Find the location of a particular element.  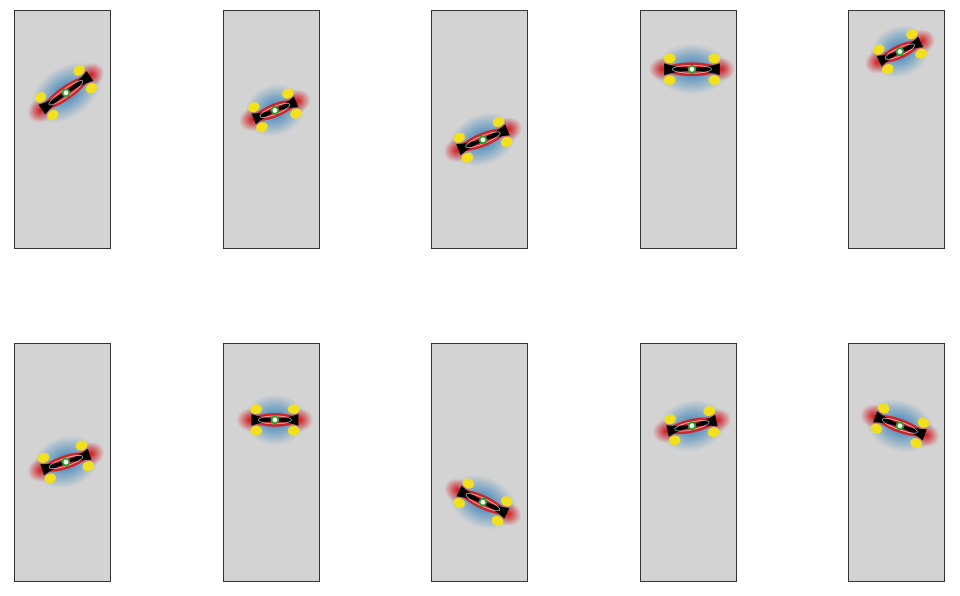

panel-r2c3 is located at coordinates (479, 462).